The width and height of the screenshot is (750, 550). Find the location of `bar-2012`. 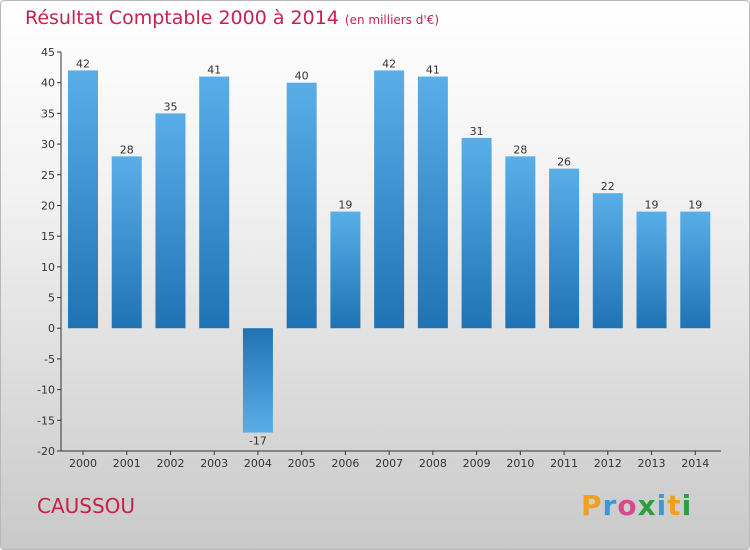

bar-2012 is located at coordinates (607, 261).